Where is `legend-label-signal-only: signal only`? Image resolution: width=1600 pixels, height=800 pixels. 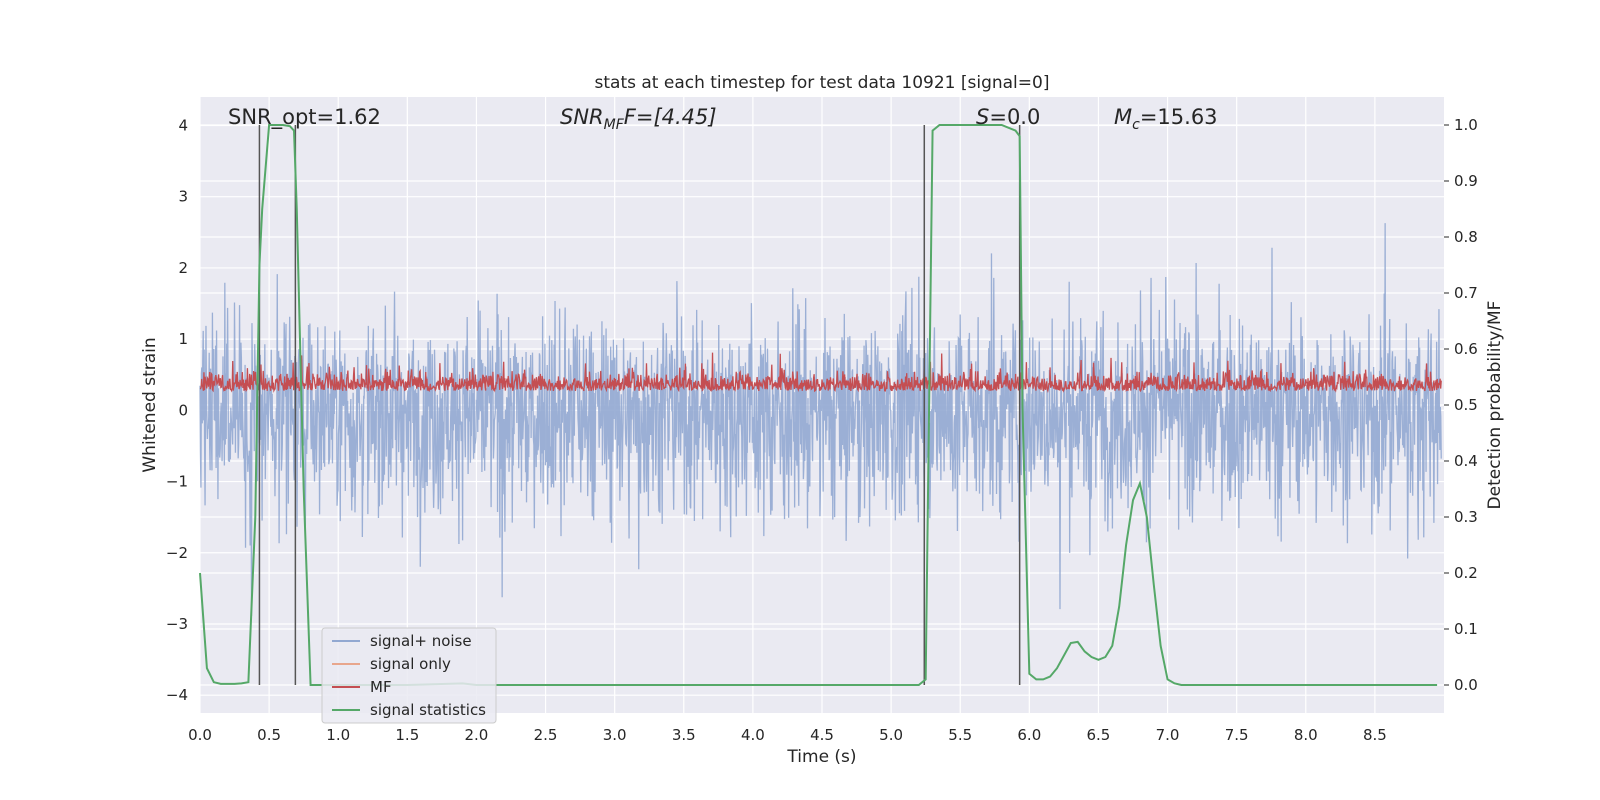
legend-label-signal-only: signal only is located at coordinates (410, 664).